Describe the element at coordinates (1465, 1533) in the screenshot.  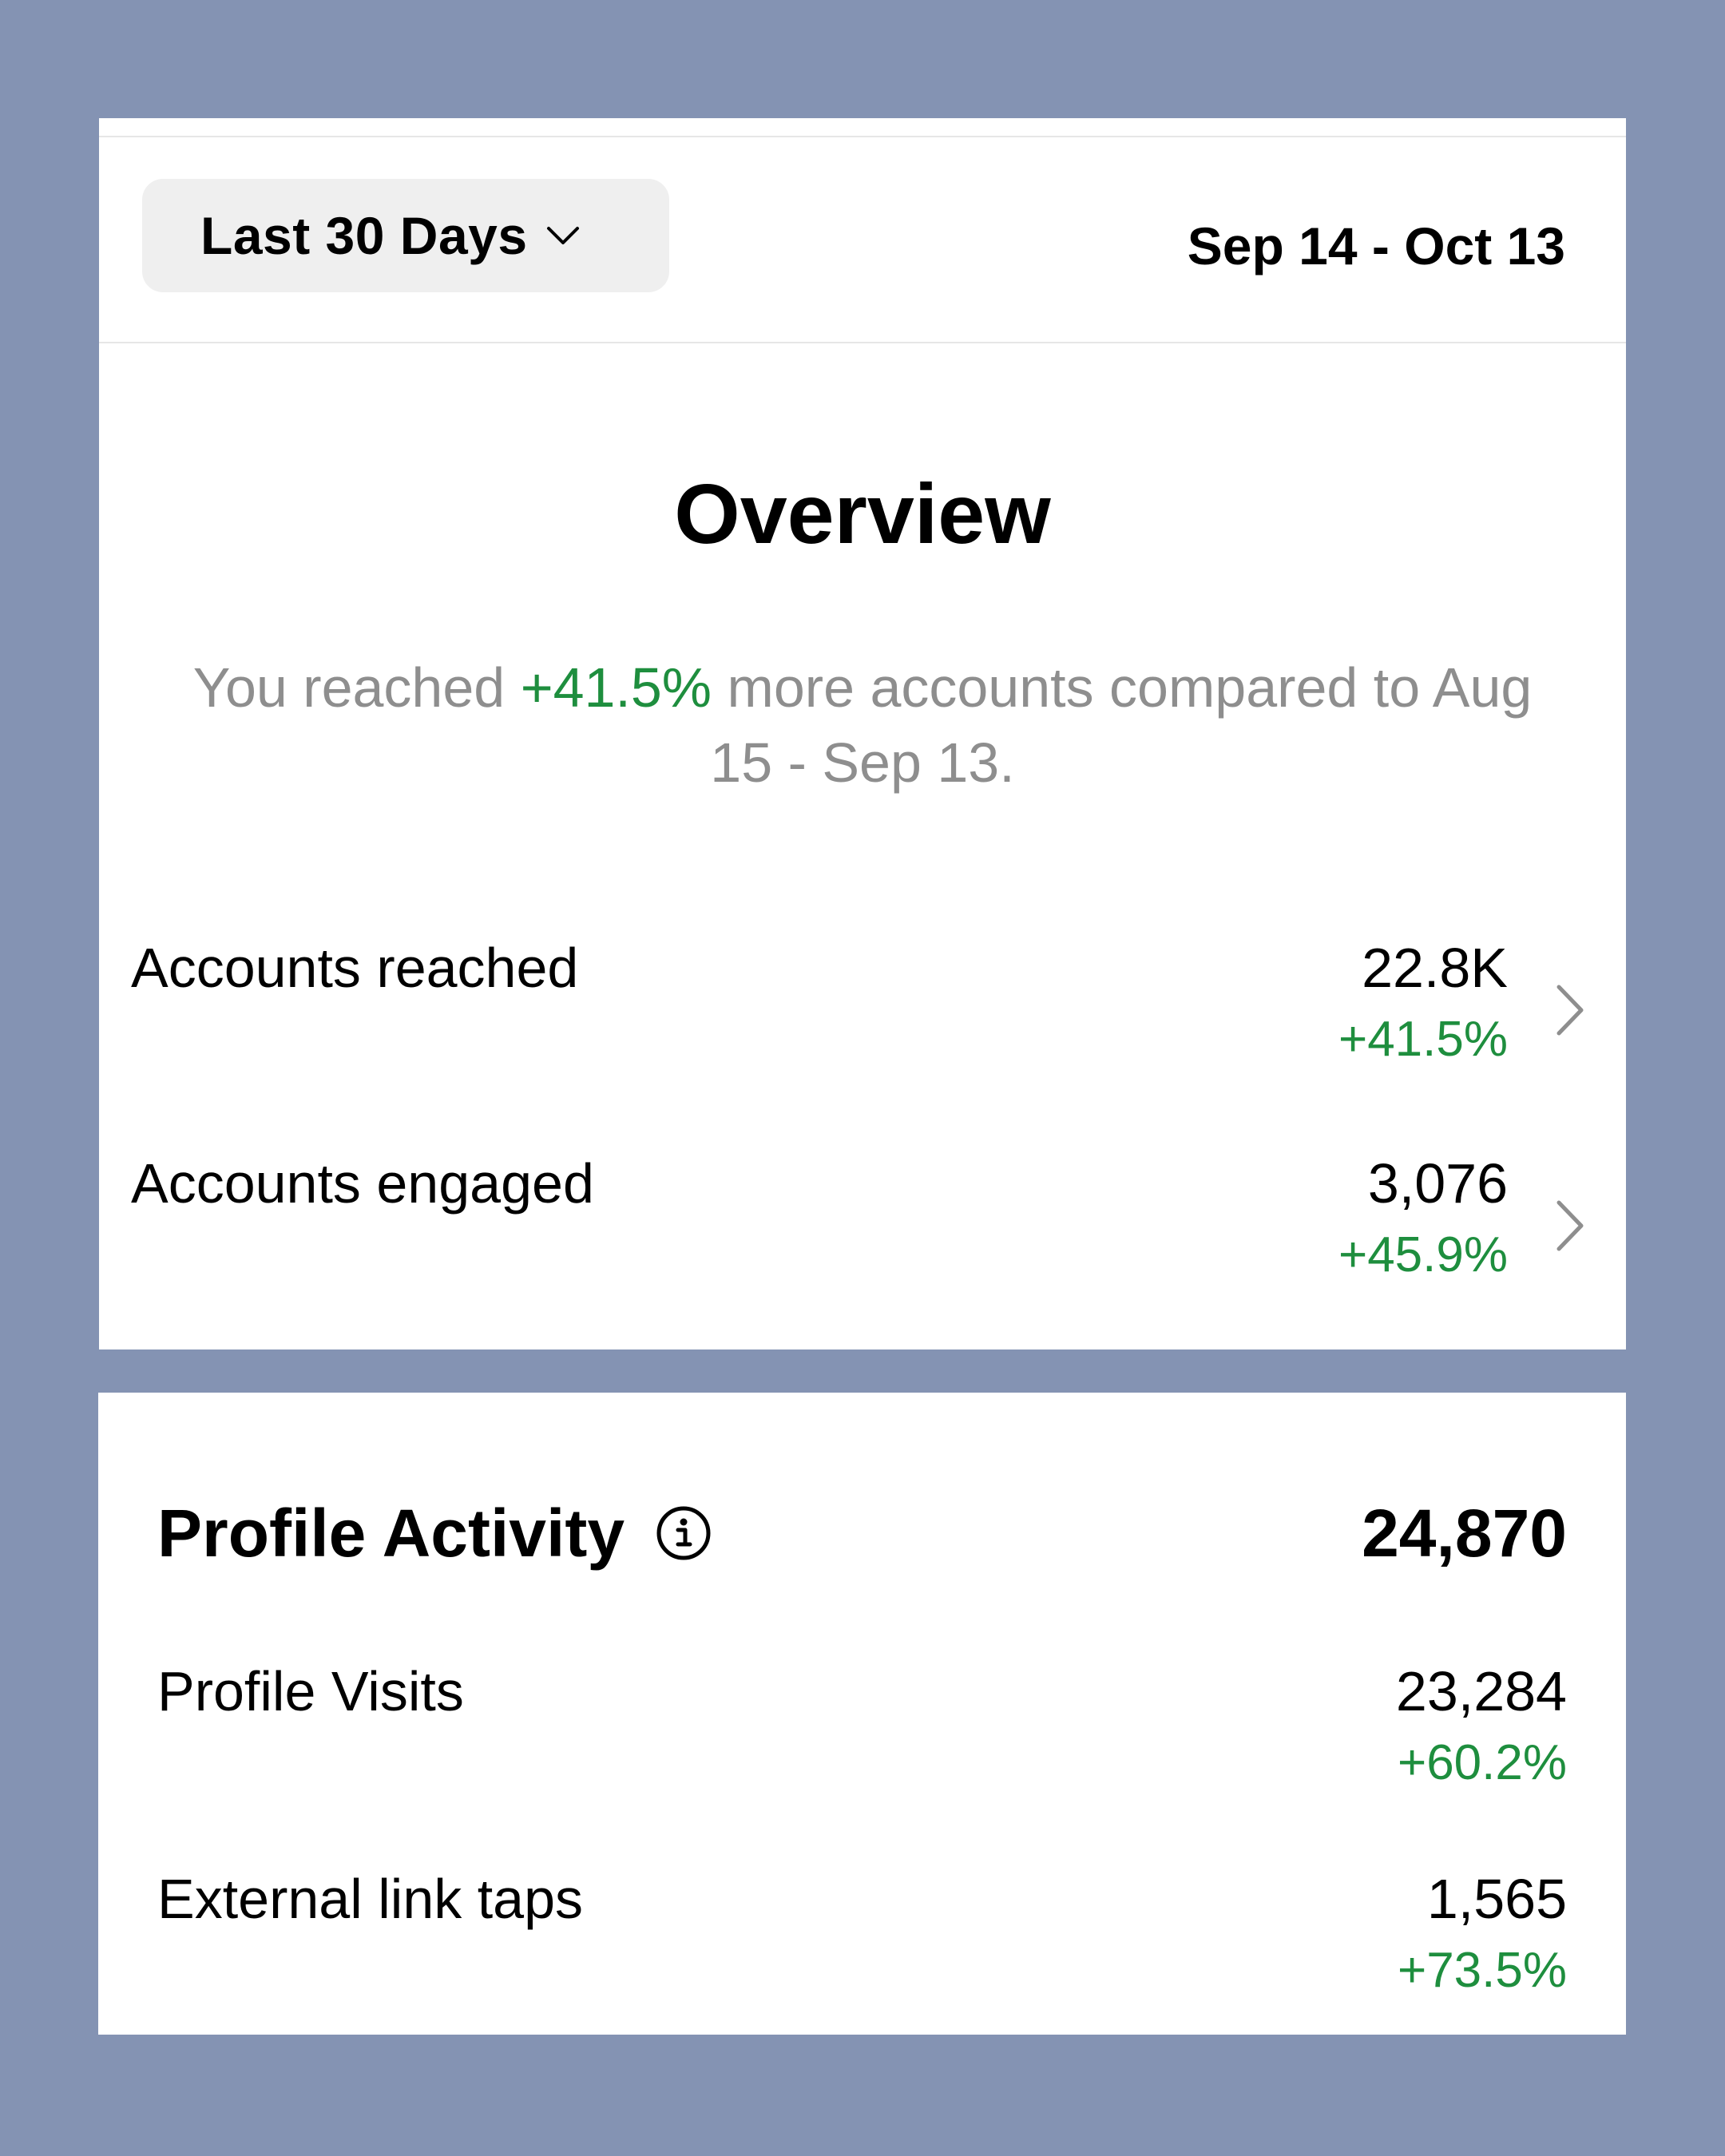
I see `profile-activity-total: 24,870` at that location.